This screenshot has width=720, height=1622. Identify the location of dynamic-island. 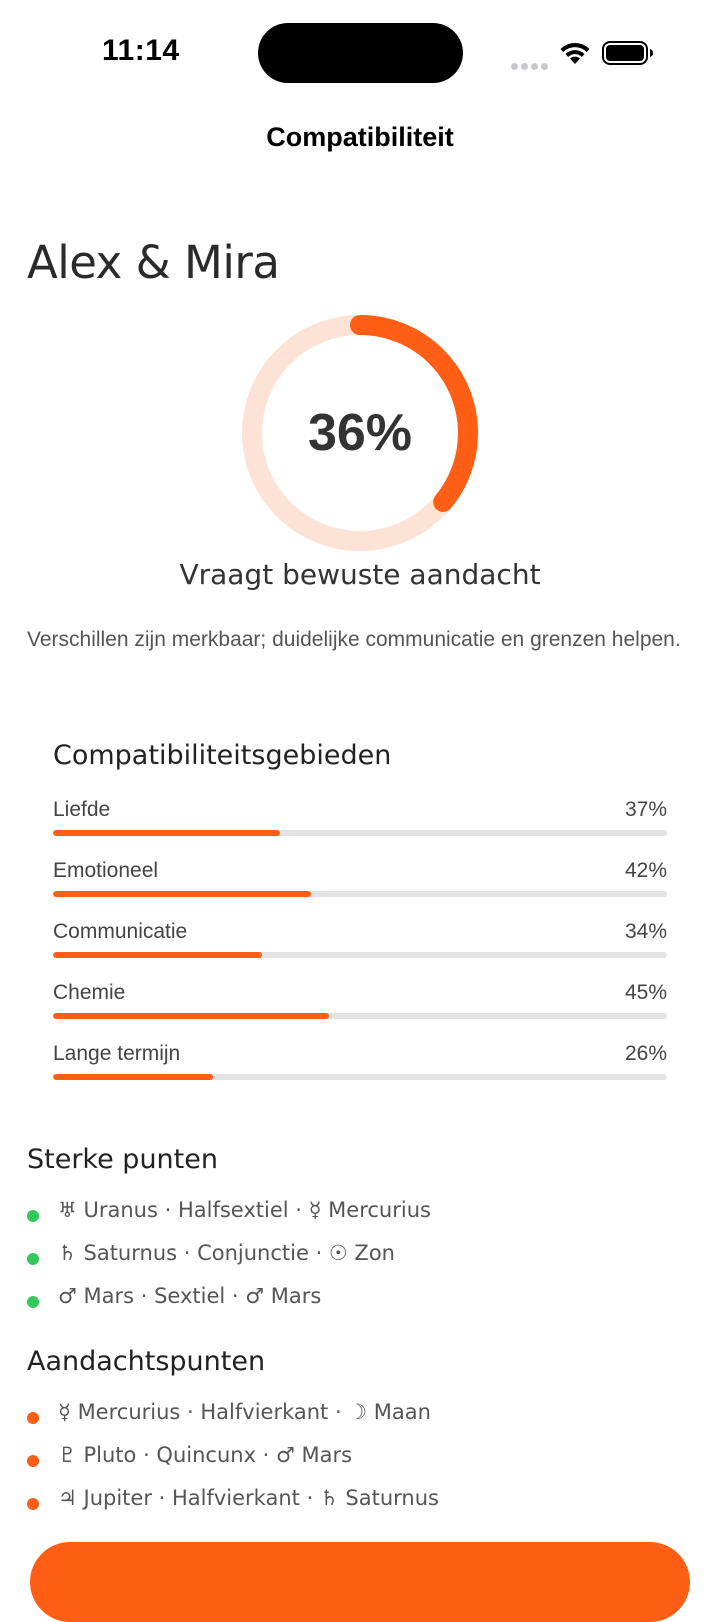
(360, 53).